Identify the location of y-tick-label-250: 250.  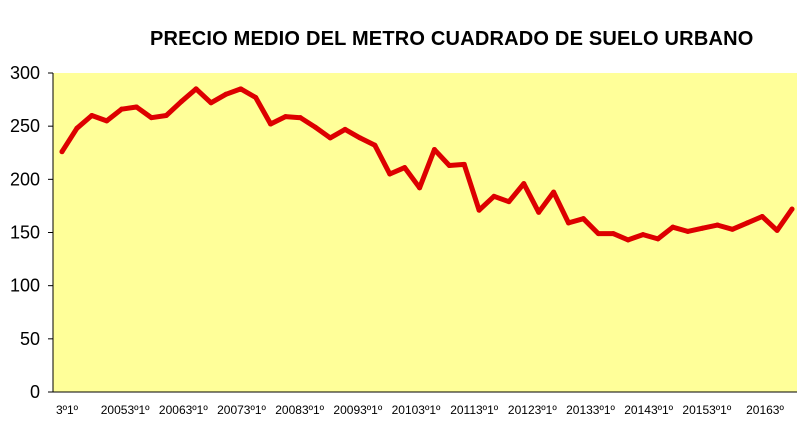
(25, 126).